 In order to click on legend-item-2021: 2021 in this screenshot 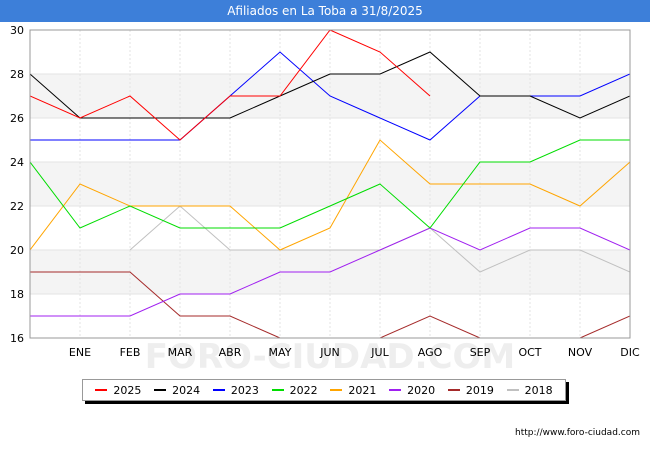, I will do `click(353, 390)`.